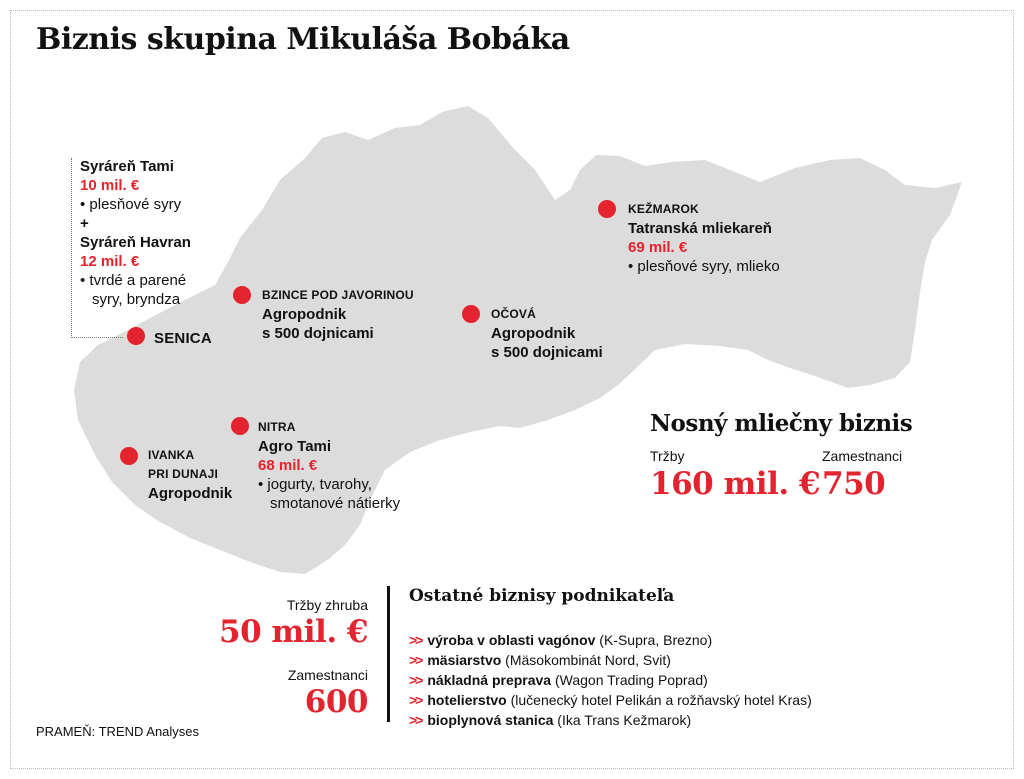  I want to click on divider, so click(388, 654).